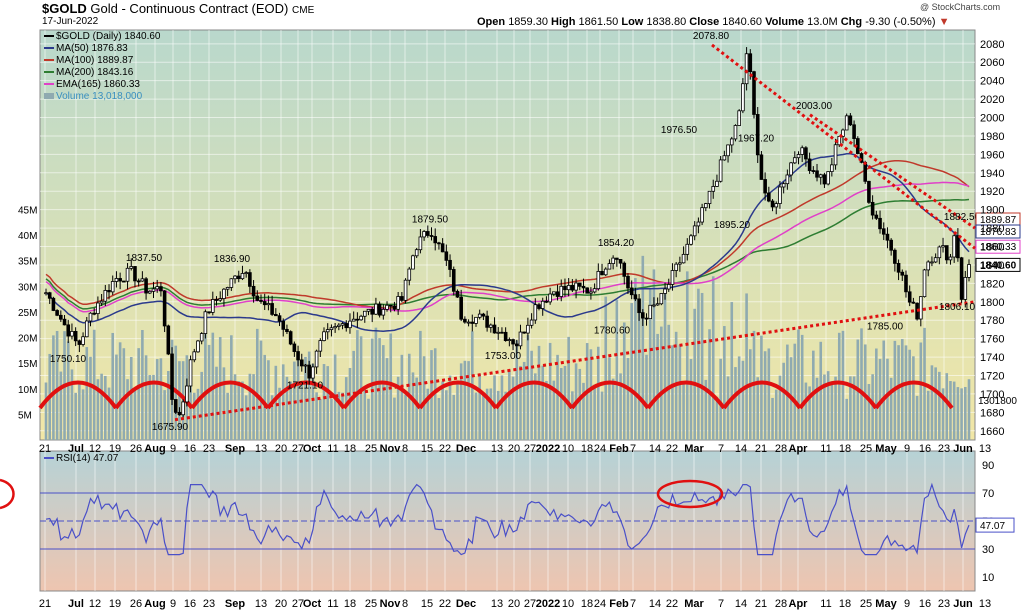 This screenshot has width=1024, height=611. What do you see at coordinates (87, 458) in the screenshot?
I see `rsi-legend-label: RSI(14) 47.07` at bounding box center [87, 458].